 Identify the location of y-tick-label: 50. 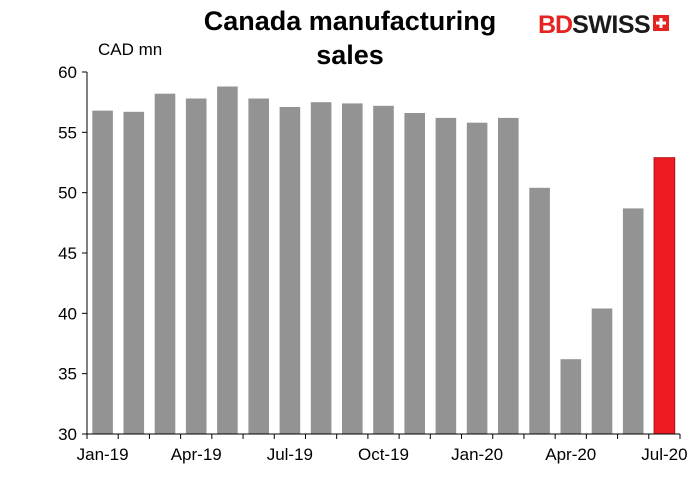
(67, 193).